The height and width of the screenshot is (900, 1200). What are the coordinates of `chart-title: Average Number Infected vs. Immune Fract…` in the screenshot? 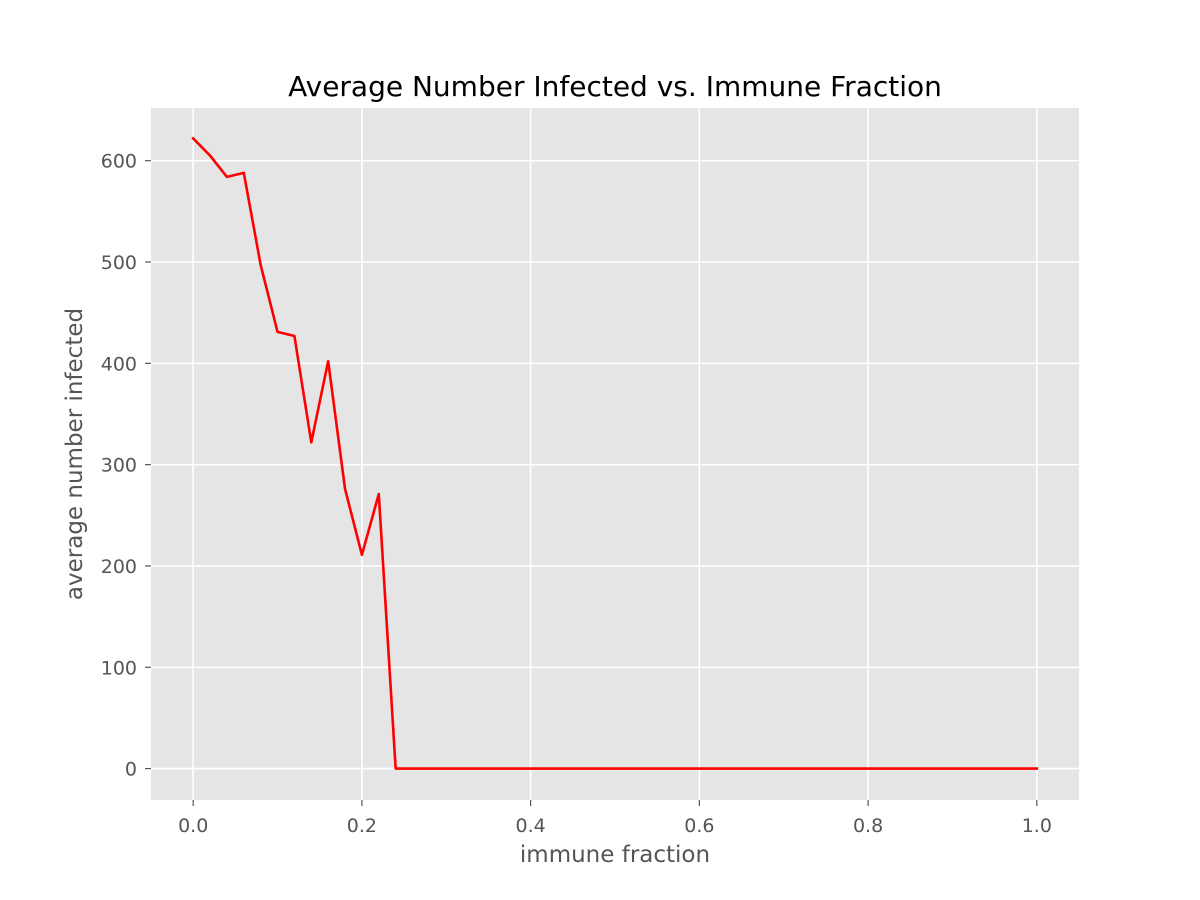 It's located at (615, 86).